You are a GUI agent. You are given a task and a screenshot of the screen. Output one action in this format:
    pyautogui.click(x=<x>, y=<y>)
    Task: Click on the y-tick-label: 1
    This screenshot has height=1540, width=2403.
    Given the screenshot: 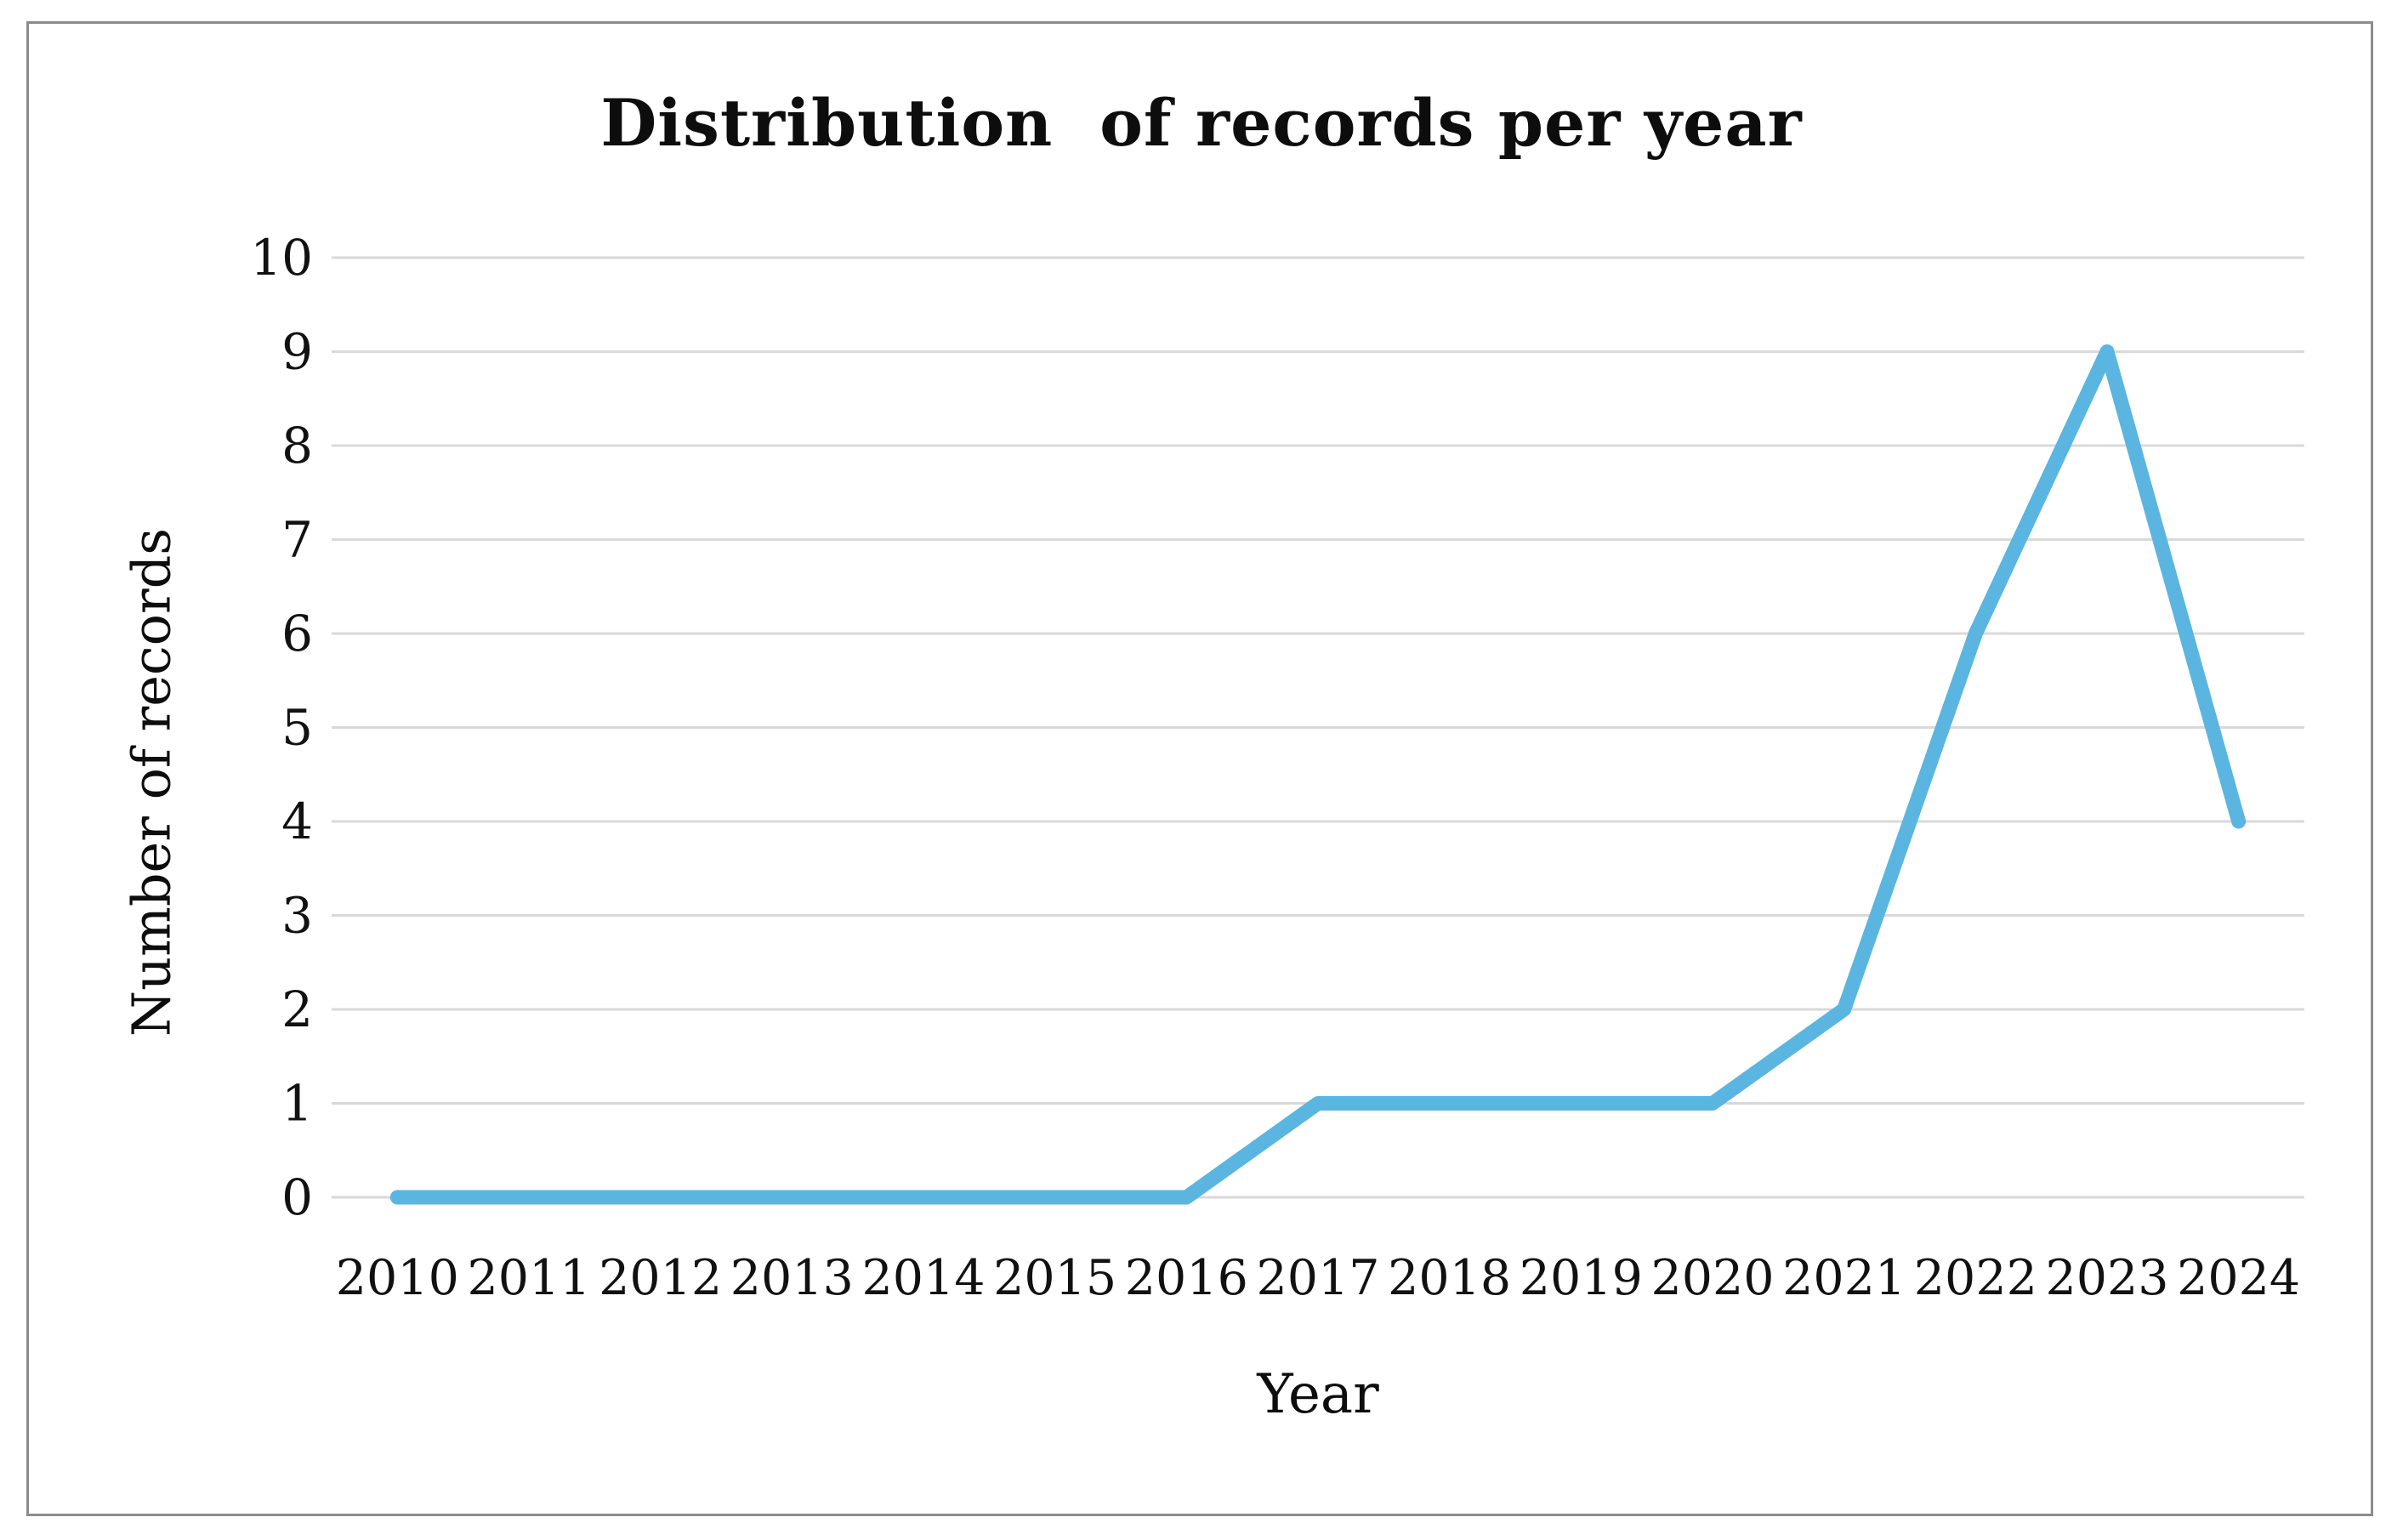 What is the action you would take?
    pyautogui.click(x=297, y=1104)
    